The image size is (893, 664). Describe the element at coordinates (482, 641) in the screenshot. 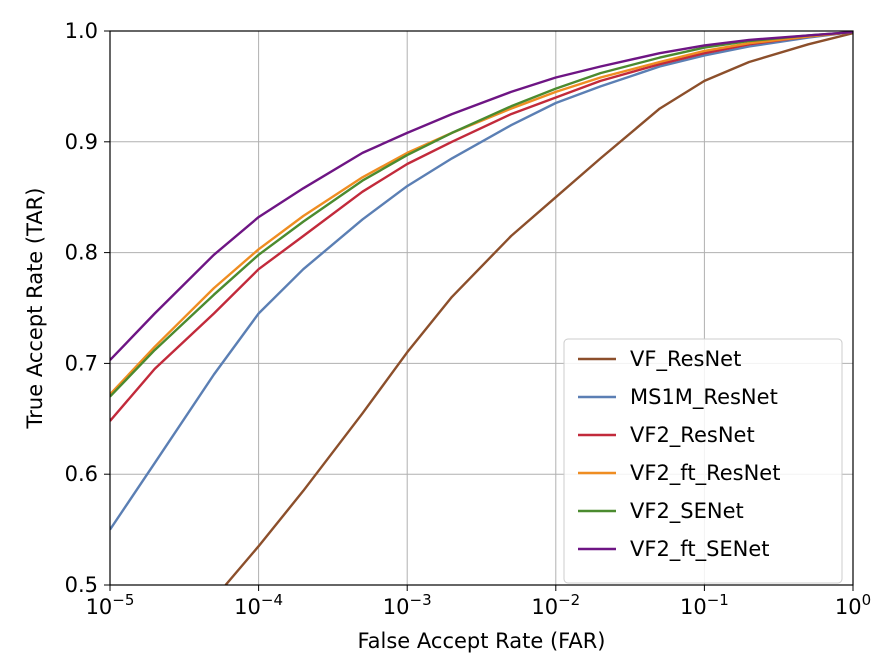

I see `x-axis-title: False Accept Rate (FAR)` at that location.